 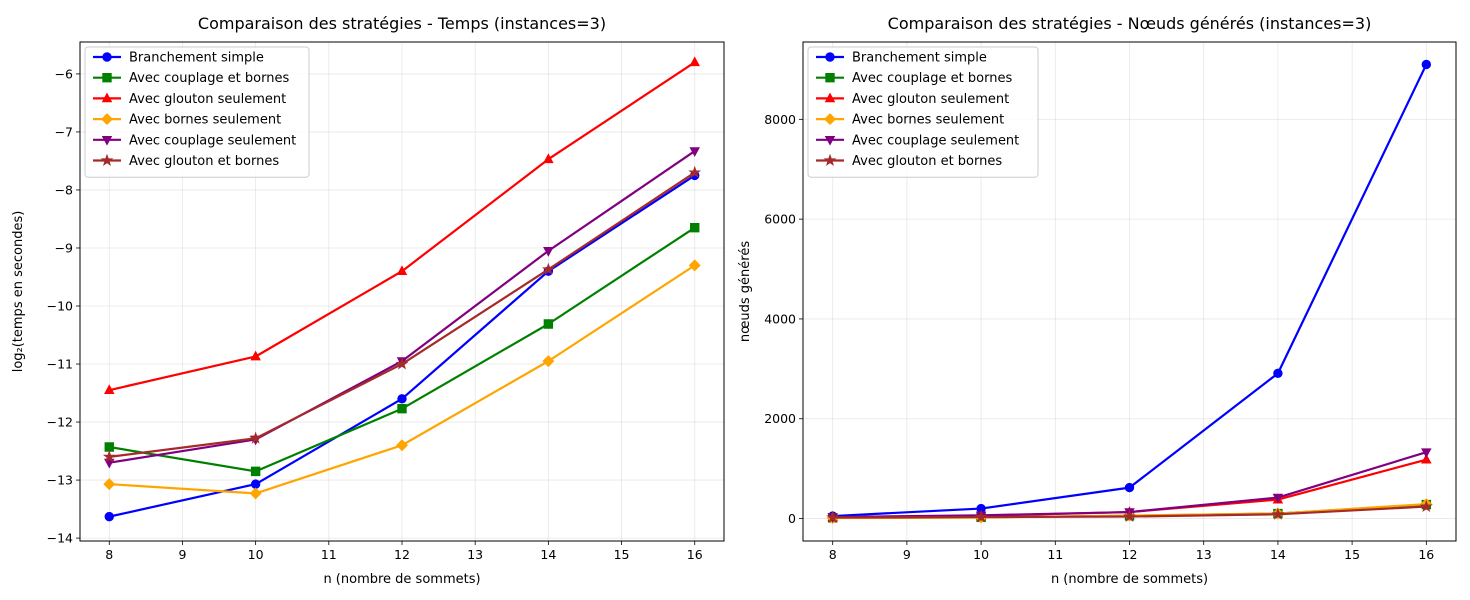 What do you see at coordinates (745, 291) in the screenshot?
I see `y-axis-label: nœuds générés` at bounding box center [745, 291].